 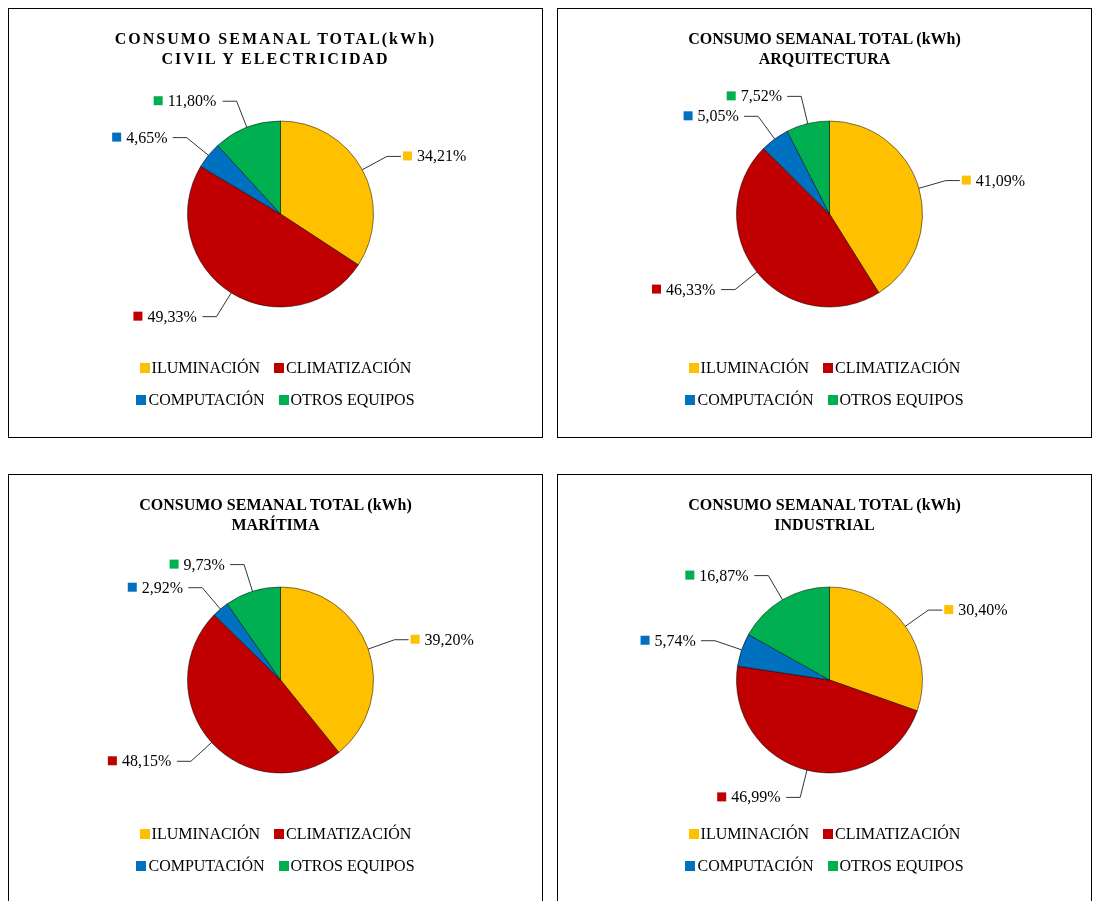 I want to click on data-label: 39,20%, so click(x=449, y=639).